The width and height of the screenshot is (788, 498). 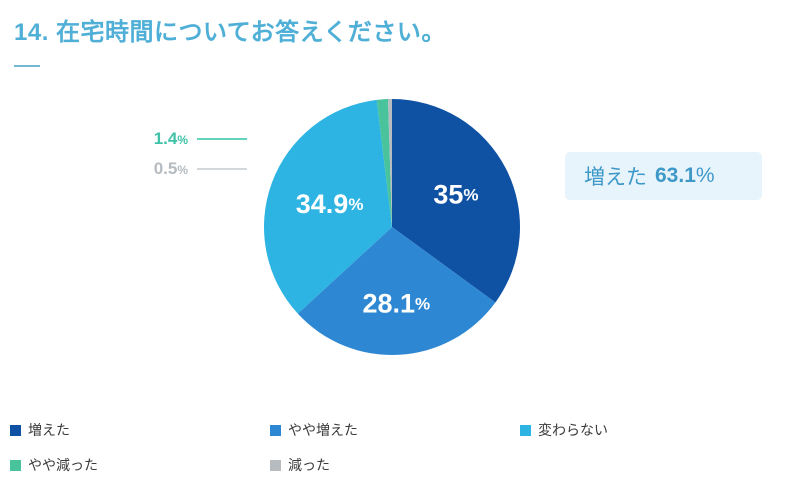 What do you see at coordinates (165, 138) in the screenshot?
I see `outside-label-value: 1.4` at bounding box center [165, 138].